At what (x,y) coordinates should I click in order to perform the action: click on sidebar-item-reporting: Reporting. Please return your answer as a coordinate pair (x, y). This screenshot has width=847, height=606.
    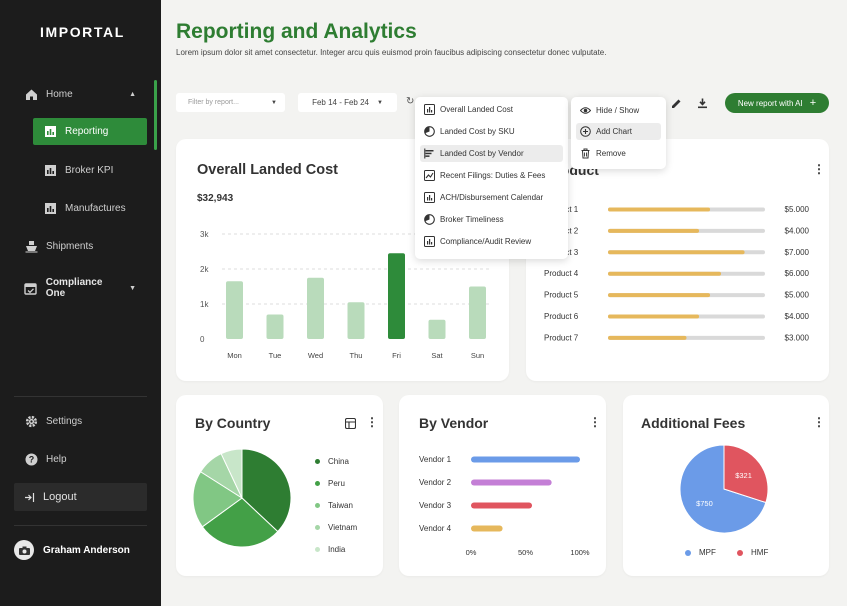
    Looking at the image, I should click on (90, 131).